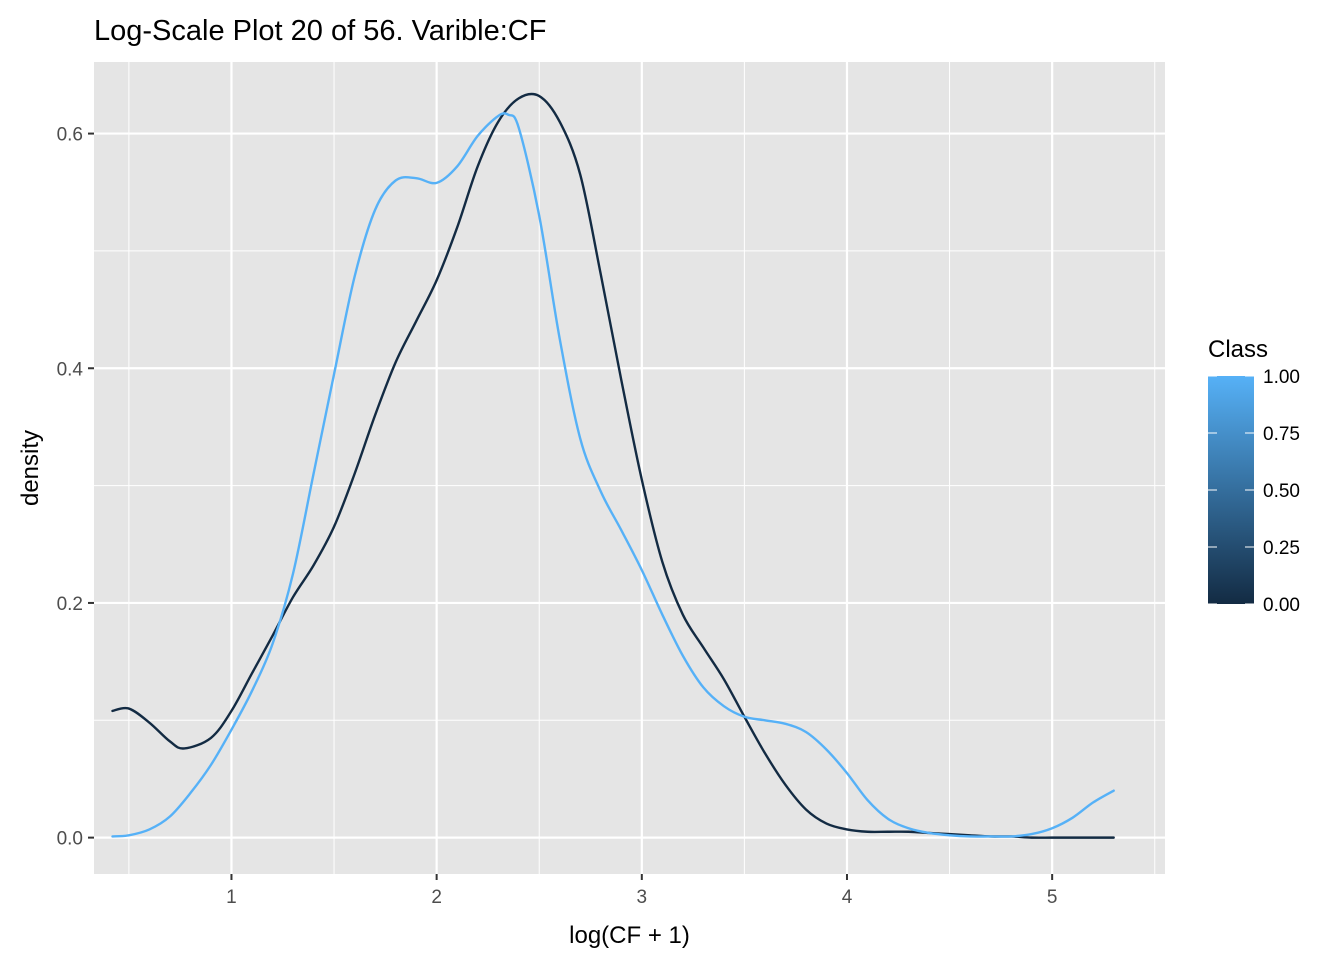  Describe the element at coordinates (436, 897) in the screenshot. I see `x-tick-label: 2` at that location.